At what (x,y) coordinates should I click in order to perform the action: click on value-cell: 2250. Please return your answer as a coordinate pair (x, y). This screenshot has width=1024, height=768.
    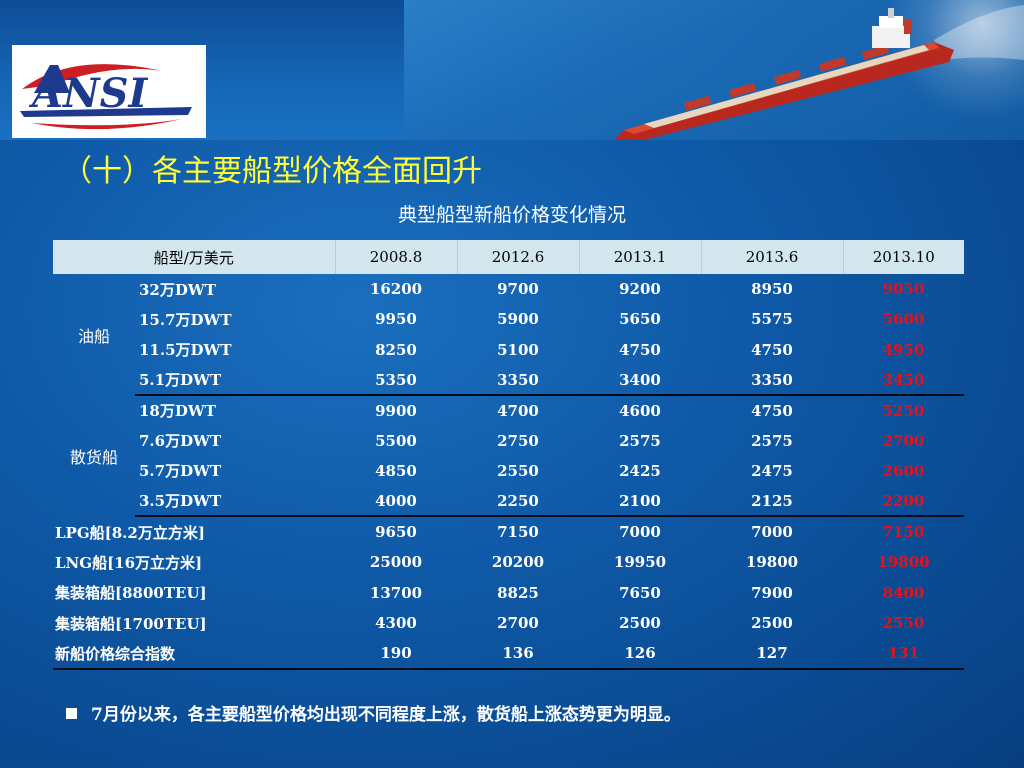
    Looking at the image, I should click on (518, 502).